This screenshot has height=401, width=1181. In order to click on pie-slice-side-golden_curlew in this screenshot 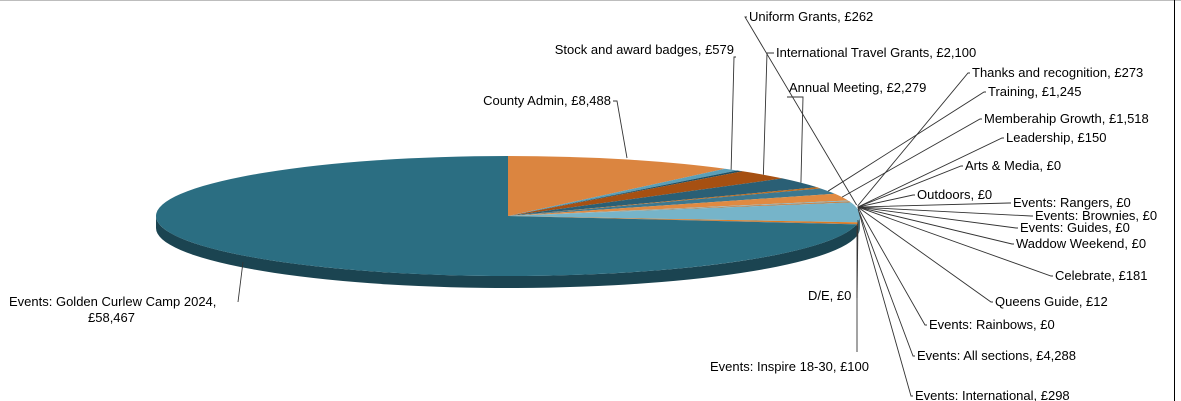, I will do `click(506, 252)`.